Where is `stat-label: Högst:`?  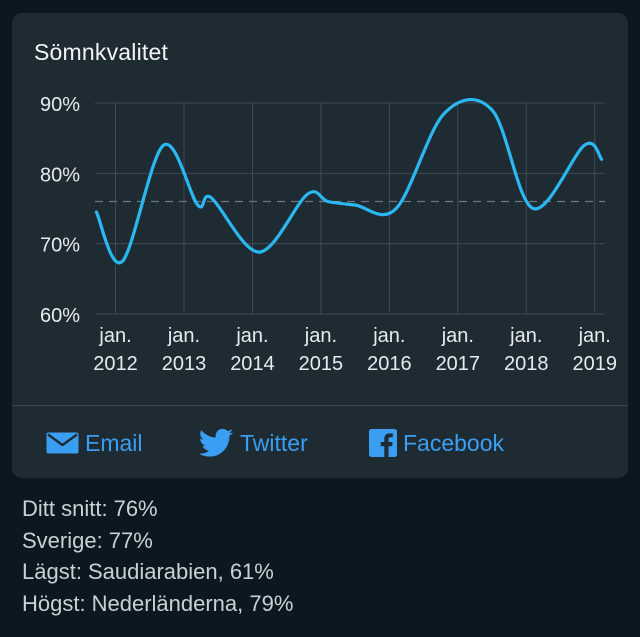
stat-label: Högst: is located at coordinates (54, 603).